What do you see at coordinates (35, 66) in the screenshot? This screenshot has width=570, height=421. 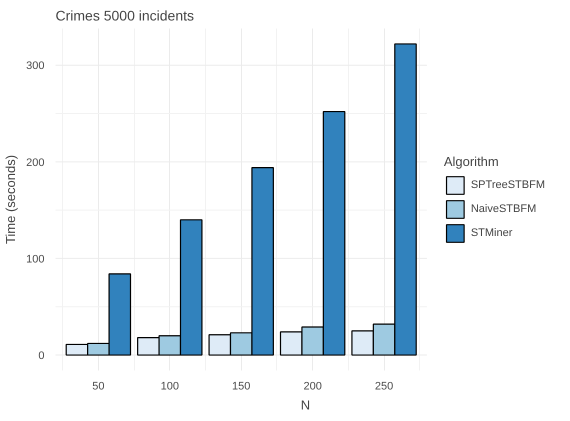 I see `y-tick-label: 300` at bounding box center [35, 66].